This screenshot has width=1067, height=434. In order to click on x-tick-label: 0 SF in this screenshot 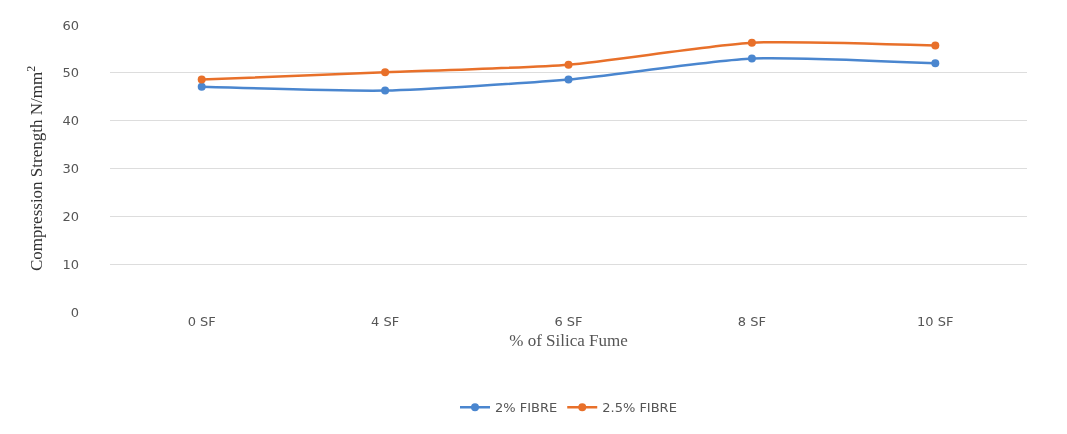, I will do `click(201, 321)`.